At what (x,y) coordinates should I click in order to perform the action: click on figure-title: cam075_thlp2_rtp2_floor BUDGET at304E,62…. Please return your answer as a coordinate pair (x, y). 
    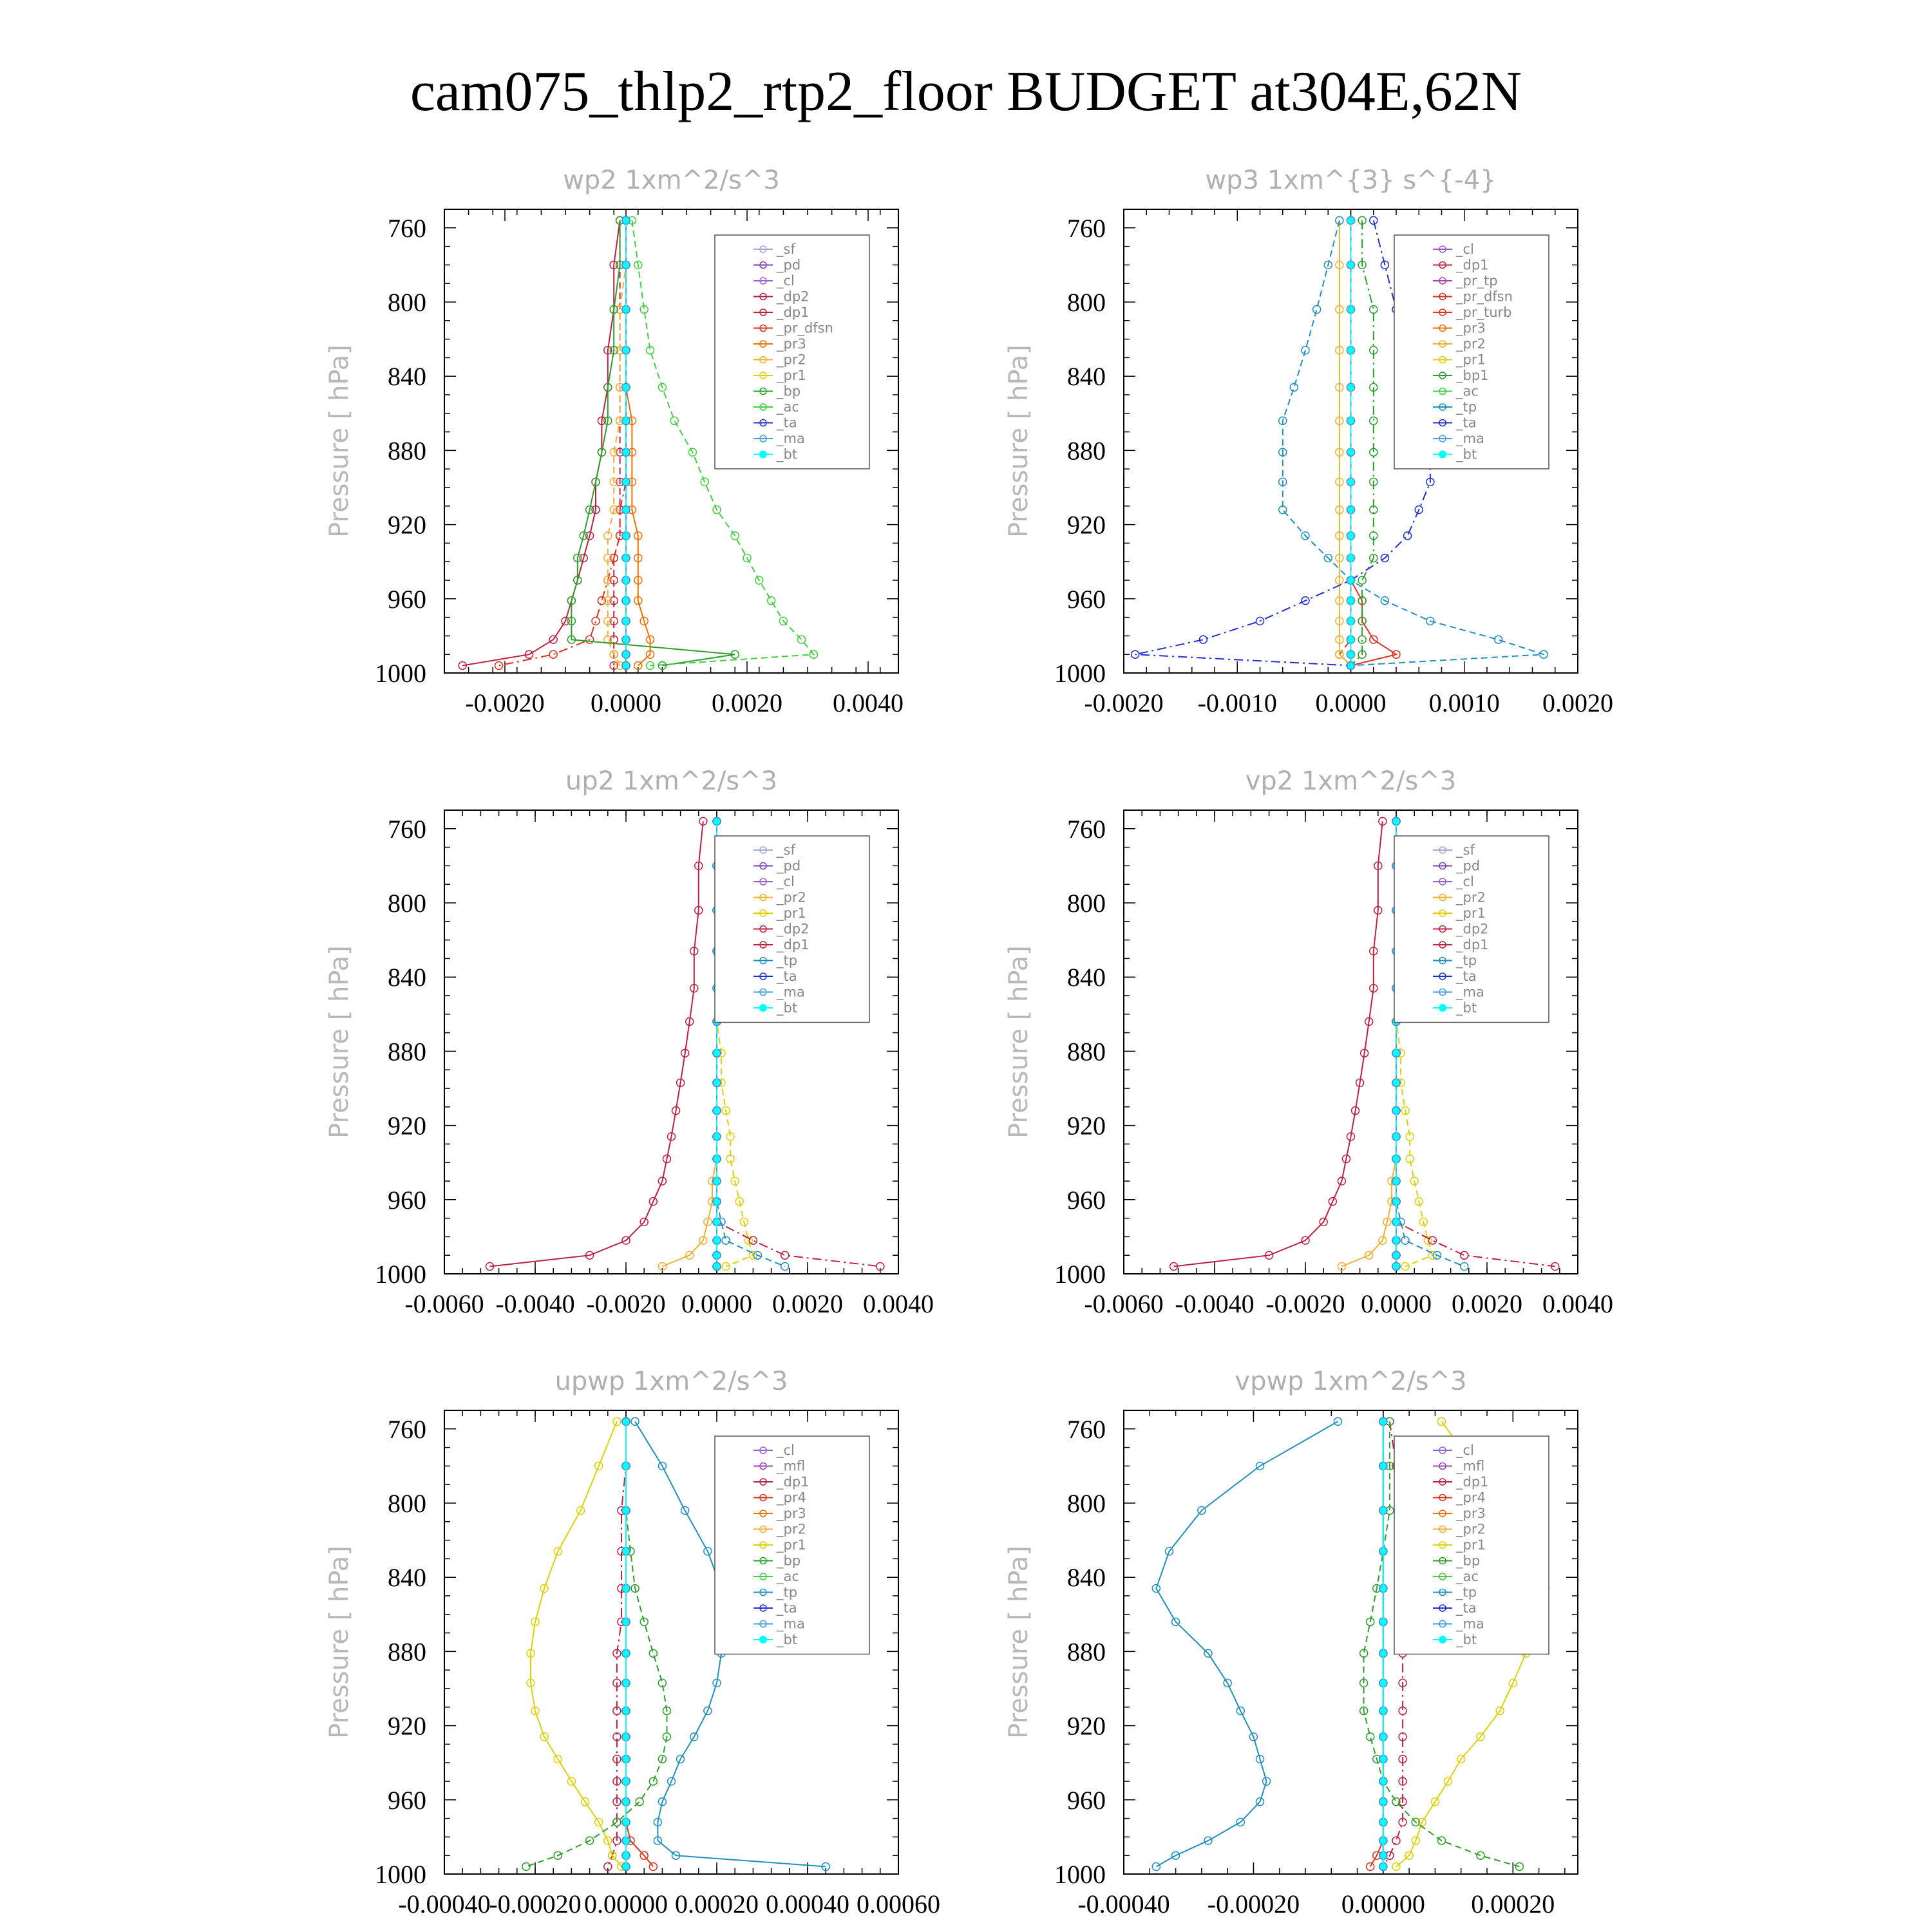
    Looking at the image, I should click on (966, 92).